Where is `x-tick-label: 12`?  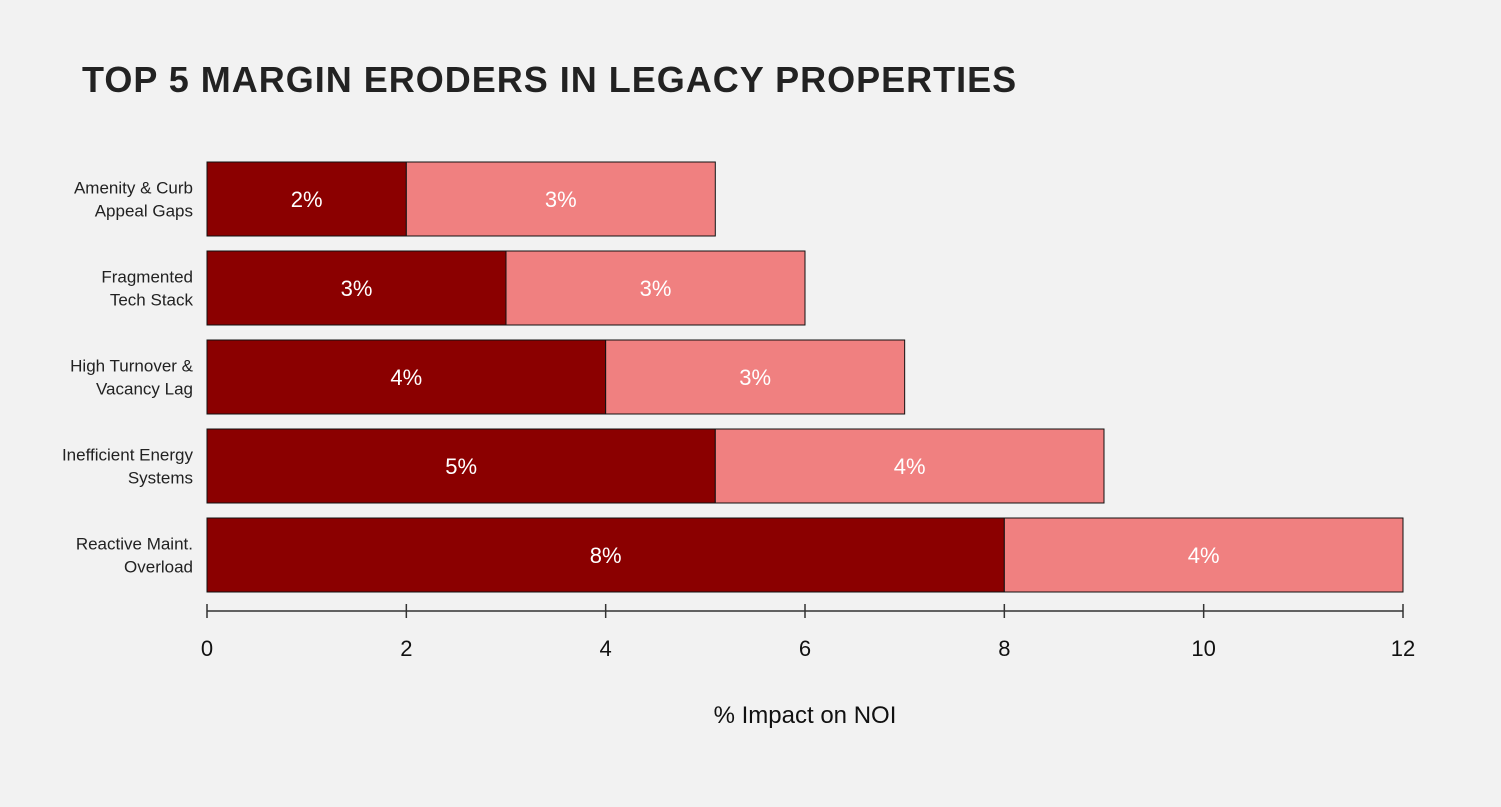 x-tick-label: 12 is located at coordinates (1403, 648).